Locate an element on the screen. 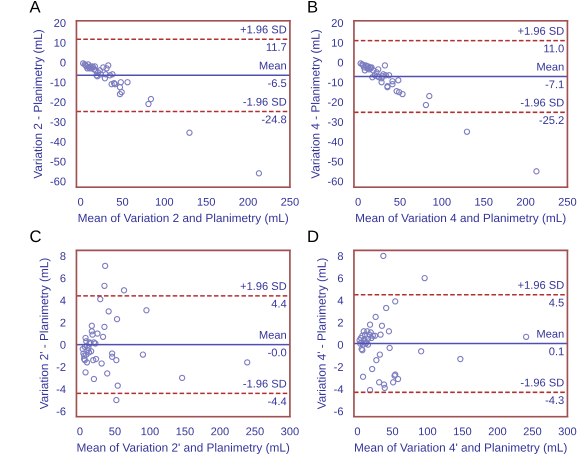 The height and width of the screenshot is (463, 588). ref-line-label: Mean 0.1 is located at coordinates (550, 343).